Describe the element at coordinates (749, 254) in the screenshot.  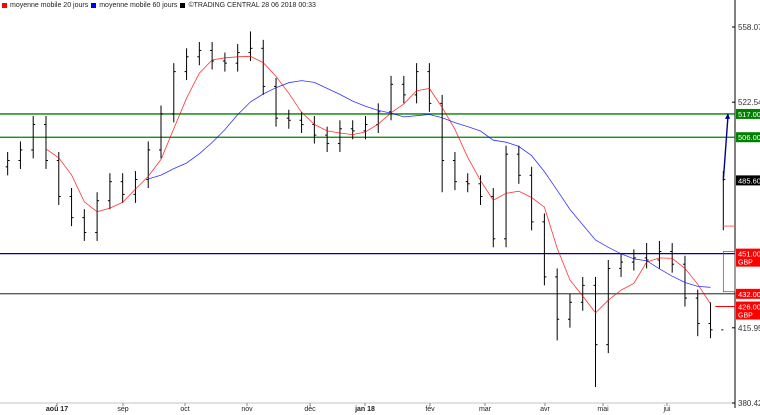
I see `price-label: 451.000` at that location.